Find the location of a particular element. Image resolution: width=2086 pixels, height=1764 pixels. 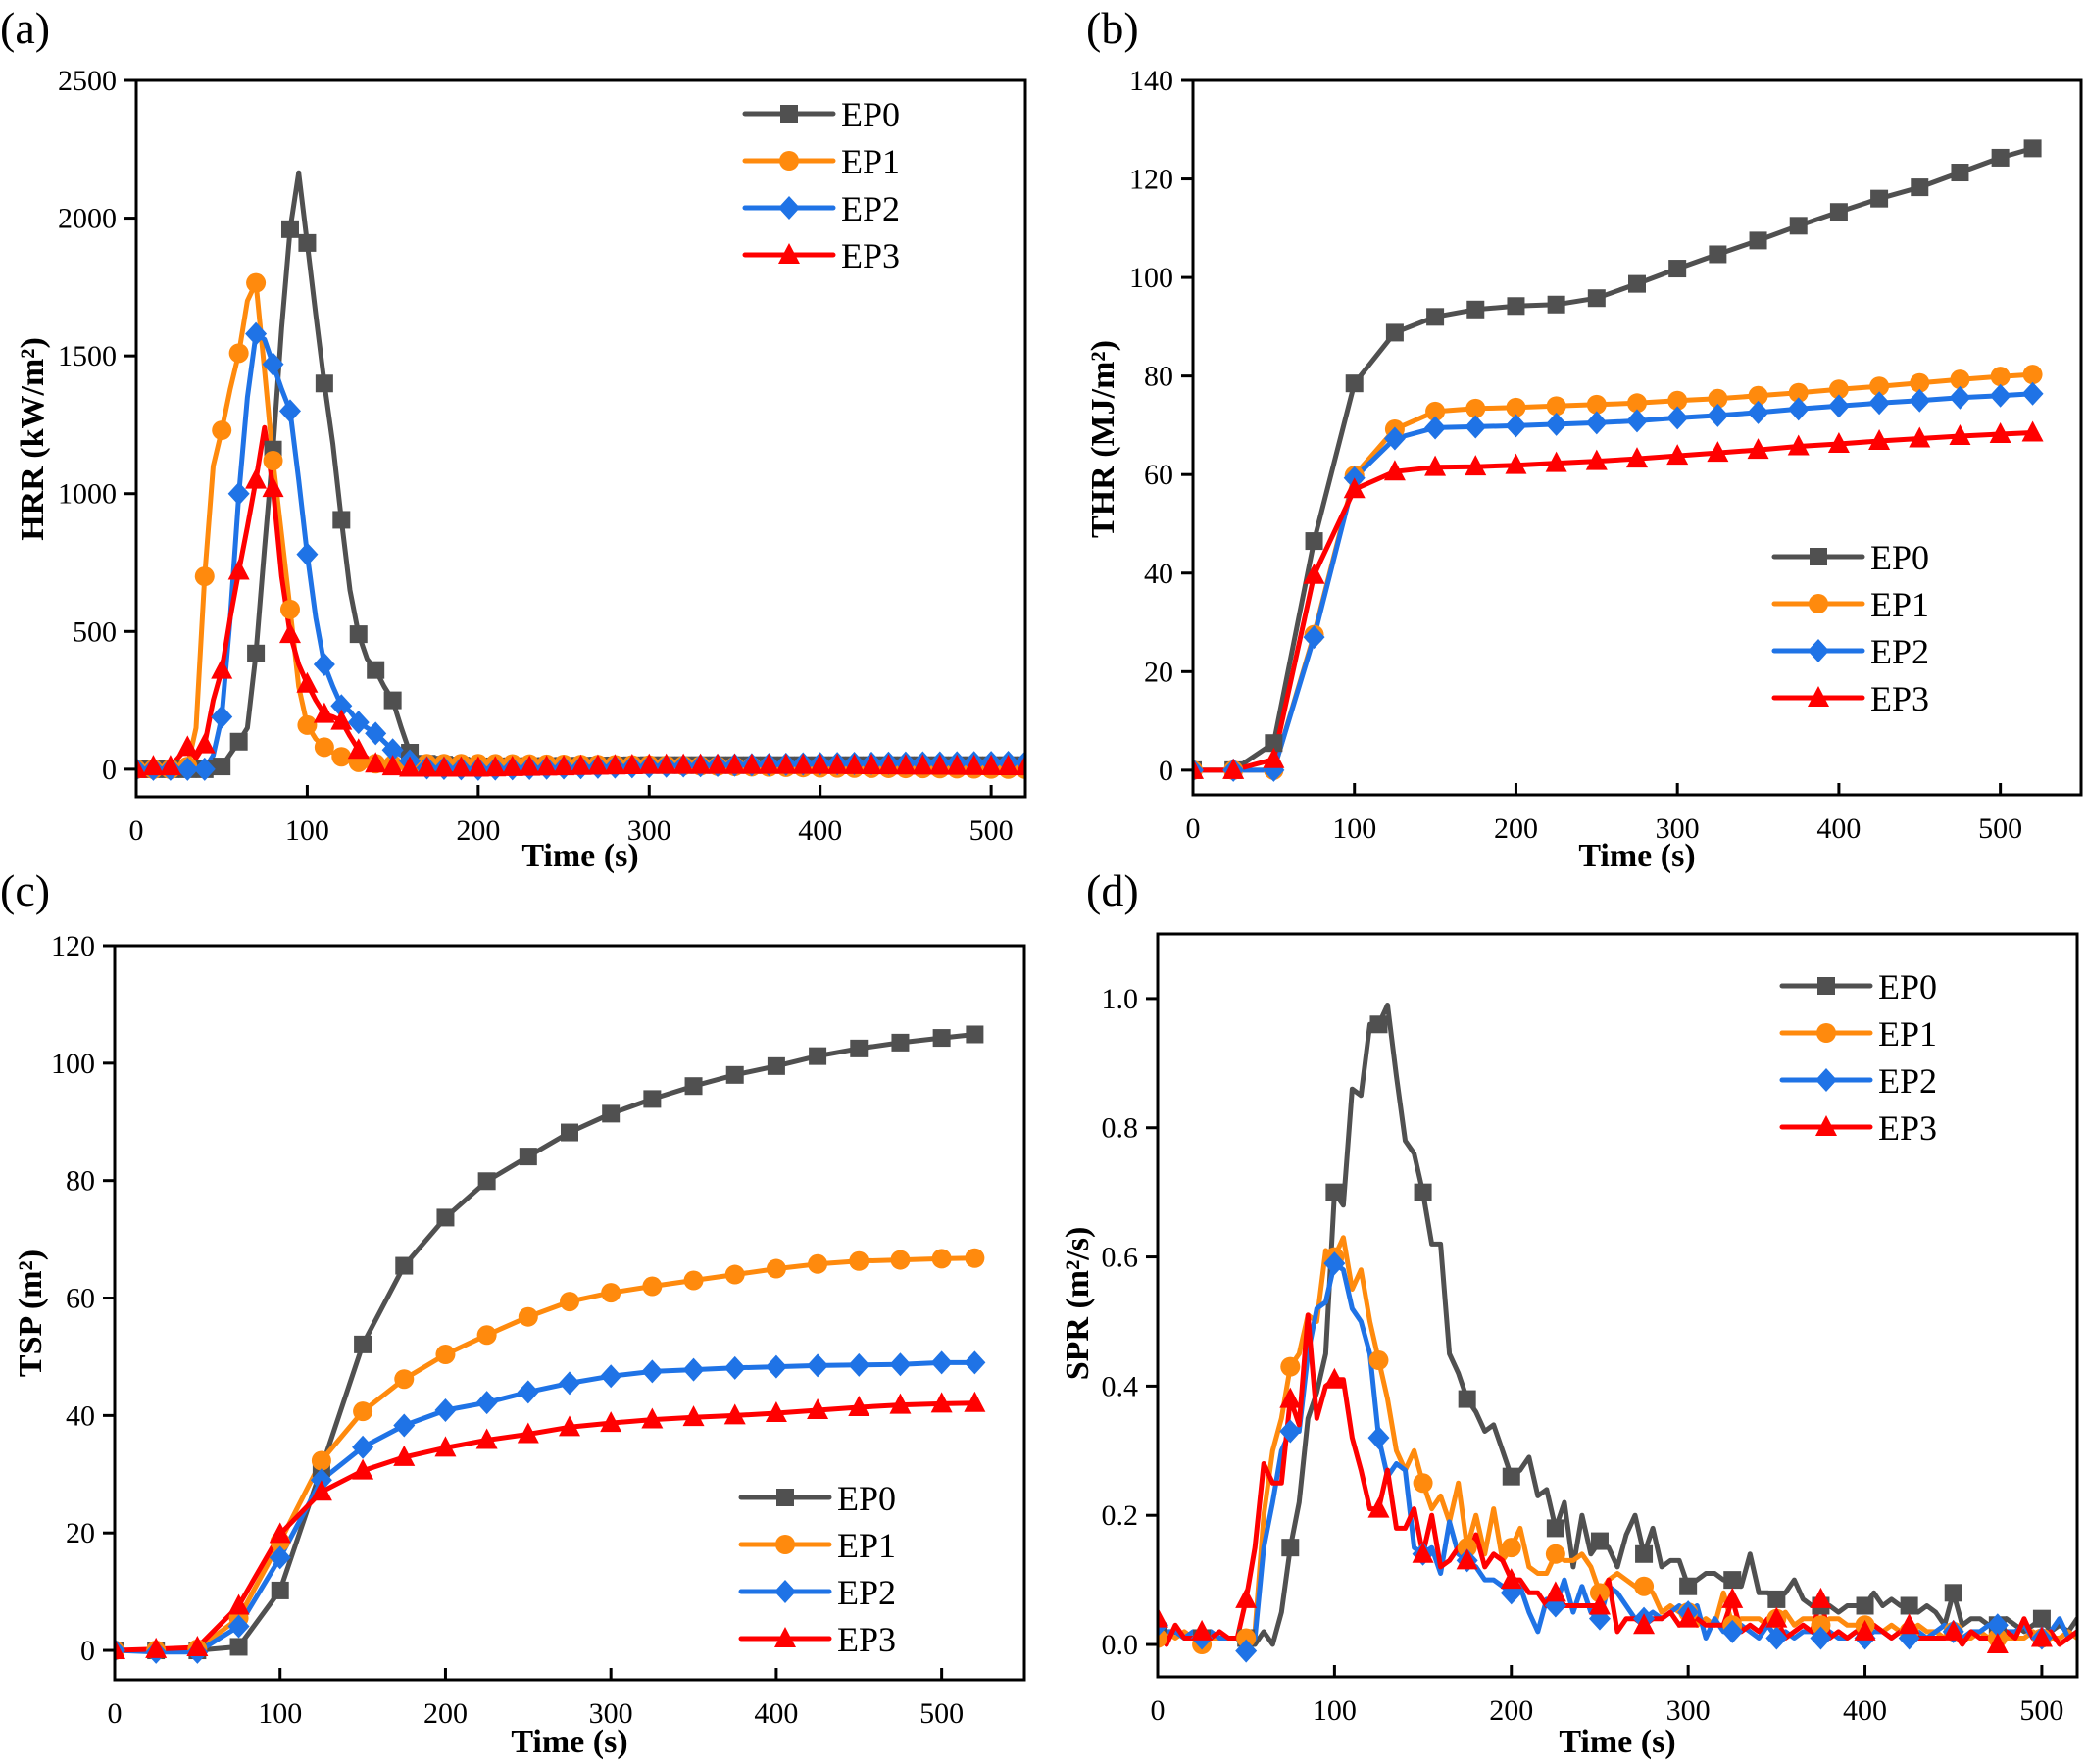

panel-b-legend-label: EP3 is located at coordinates (1900, 698).